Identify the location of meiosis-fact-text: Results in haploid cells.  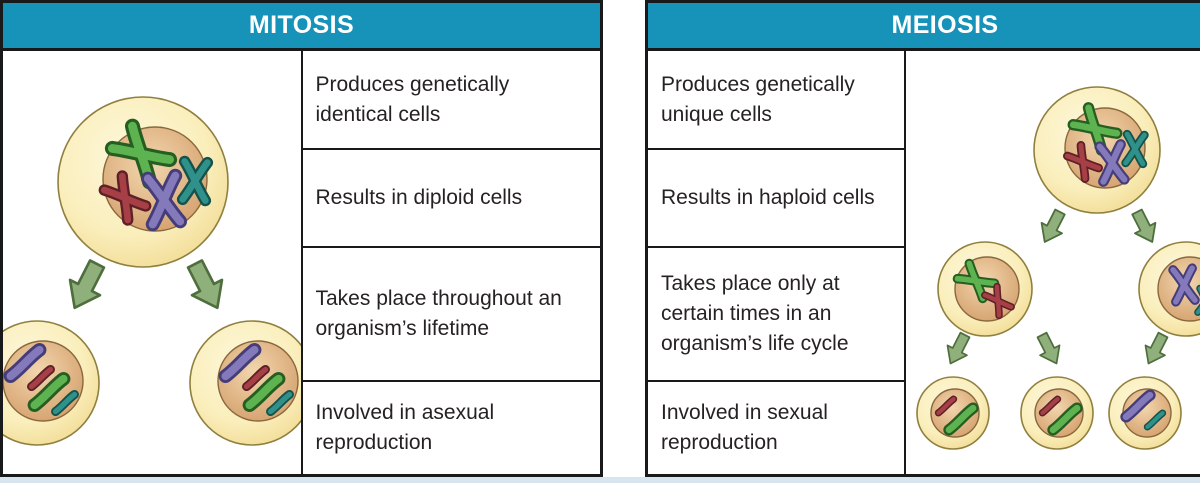
(768, 198).